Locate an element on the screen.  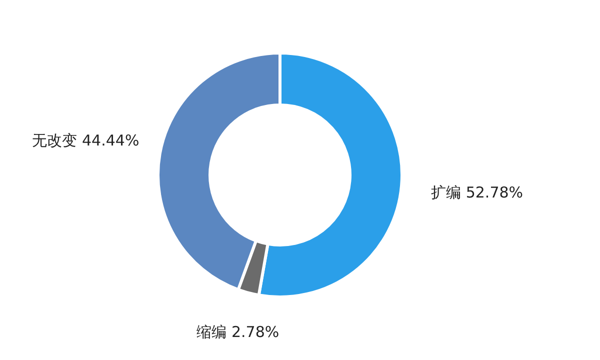
slice-label: 缩编 2.78% is located at coordinates (238, 331).